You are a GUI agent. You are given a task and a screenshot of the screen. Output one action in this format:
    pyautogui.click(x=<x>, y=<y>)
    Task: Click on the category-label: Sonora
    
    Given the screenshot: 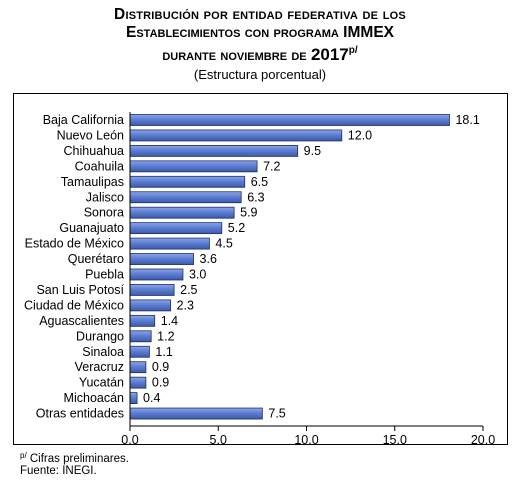 What is the action you would take?
    pyautogui.click(x=104, y=213)
    